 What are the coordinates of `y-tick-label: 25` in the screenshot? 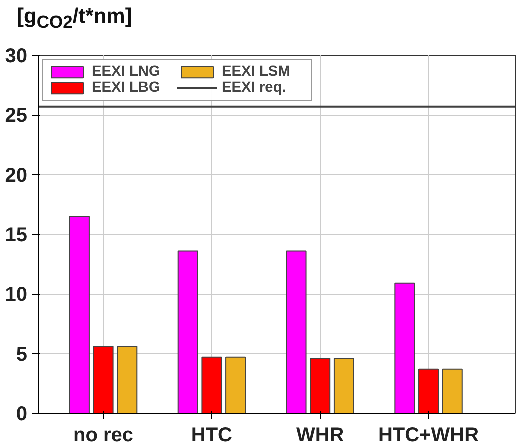 It's located at (16, 116).